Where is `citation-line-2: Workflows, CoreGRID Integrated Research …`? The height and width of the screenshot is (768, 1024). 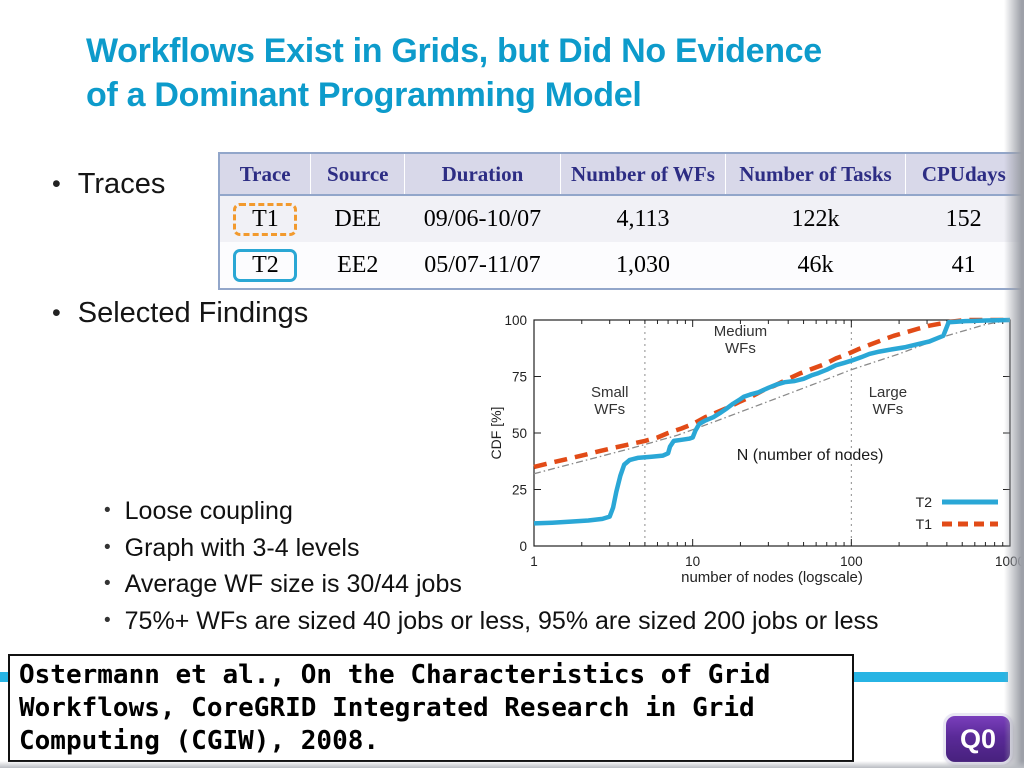
citation-line-2: Workflows, CoreGRID Integrated Research … is located at coordinates (387, 708).